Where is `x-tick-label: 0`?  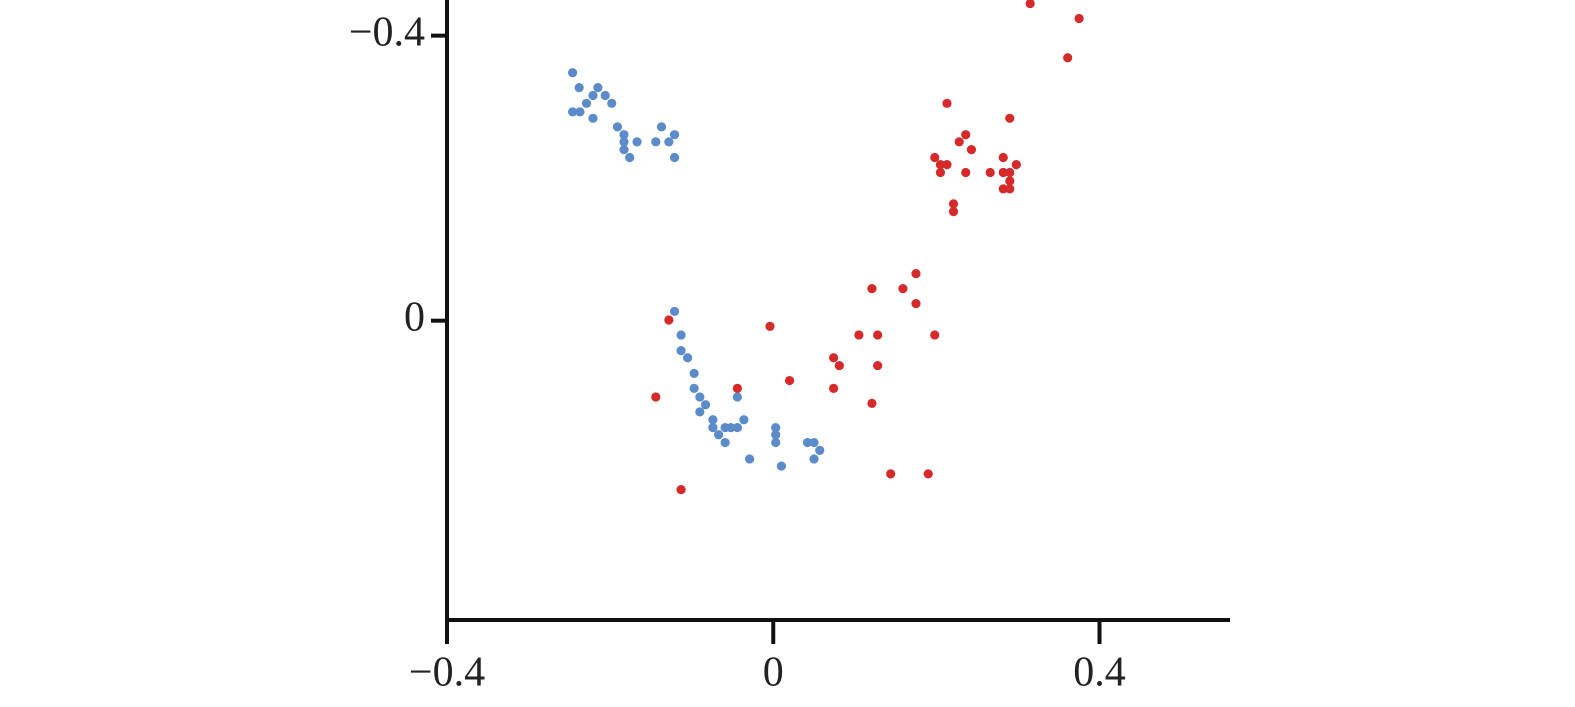 x-tick-label: 0 is located at coordinates (773, 673).